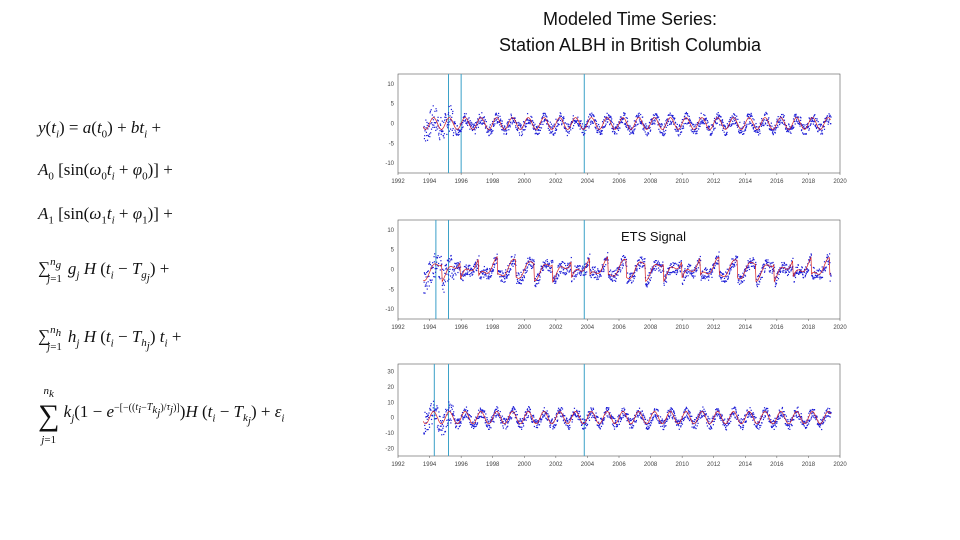  I want to click on data-points, so click(627, 418).